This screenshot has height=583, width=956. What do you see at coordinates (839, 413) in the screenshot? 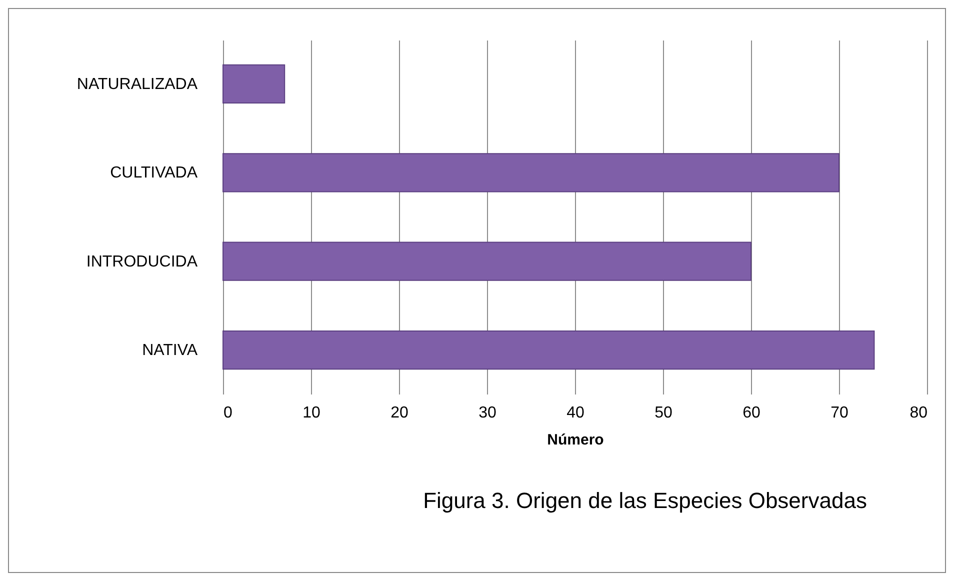
I see `x-tick-label: 70` at bounding box center [839, 413].